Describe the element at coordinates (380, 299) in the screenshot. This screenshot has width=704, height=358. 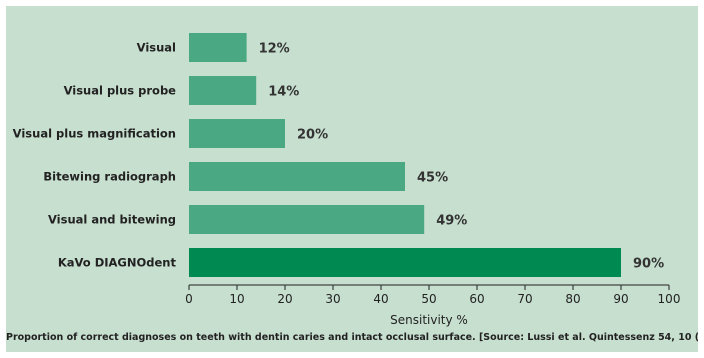
I see `x-tick-label: 40` at that location.